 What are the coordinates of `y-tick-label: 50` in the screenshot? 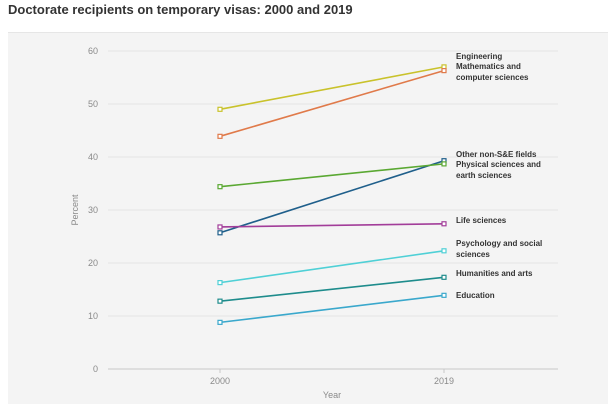 It's located at (93, 104).